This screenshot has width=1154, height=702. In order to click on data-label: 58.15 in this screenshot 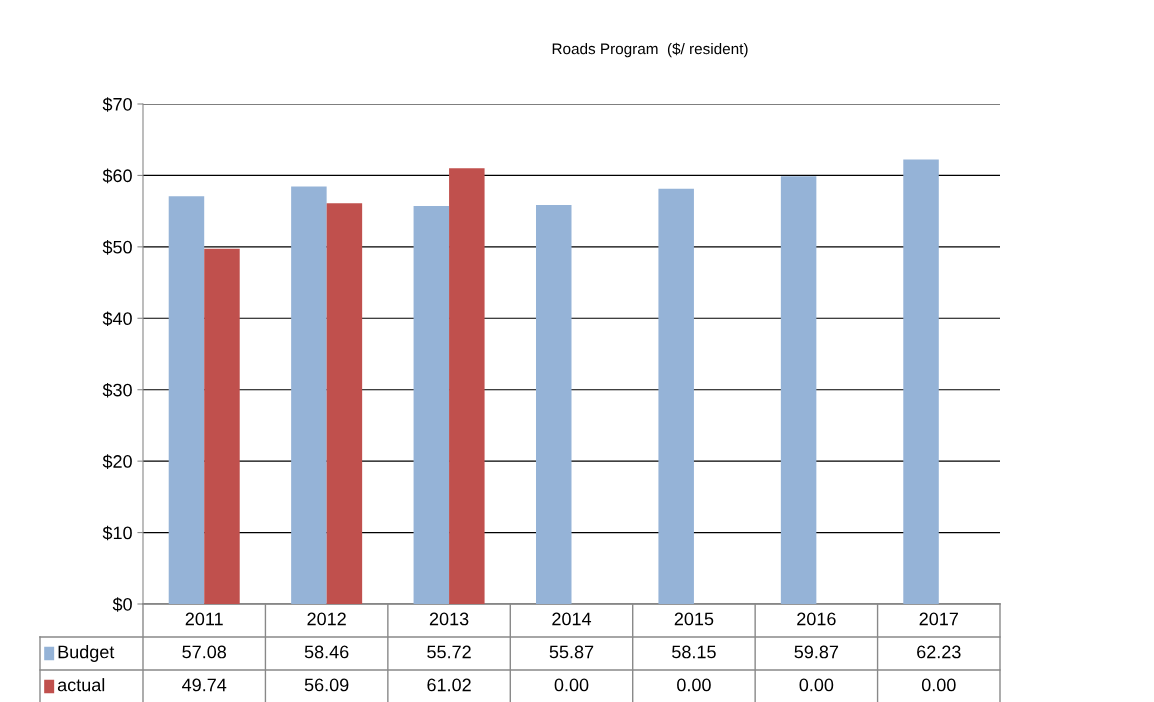, I will do `click(694, 652)`.